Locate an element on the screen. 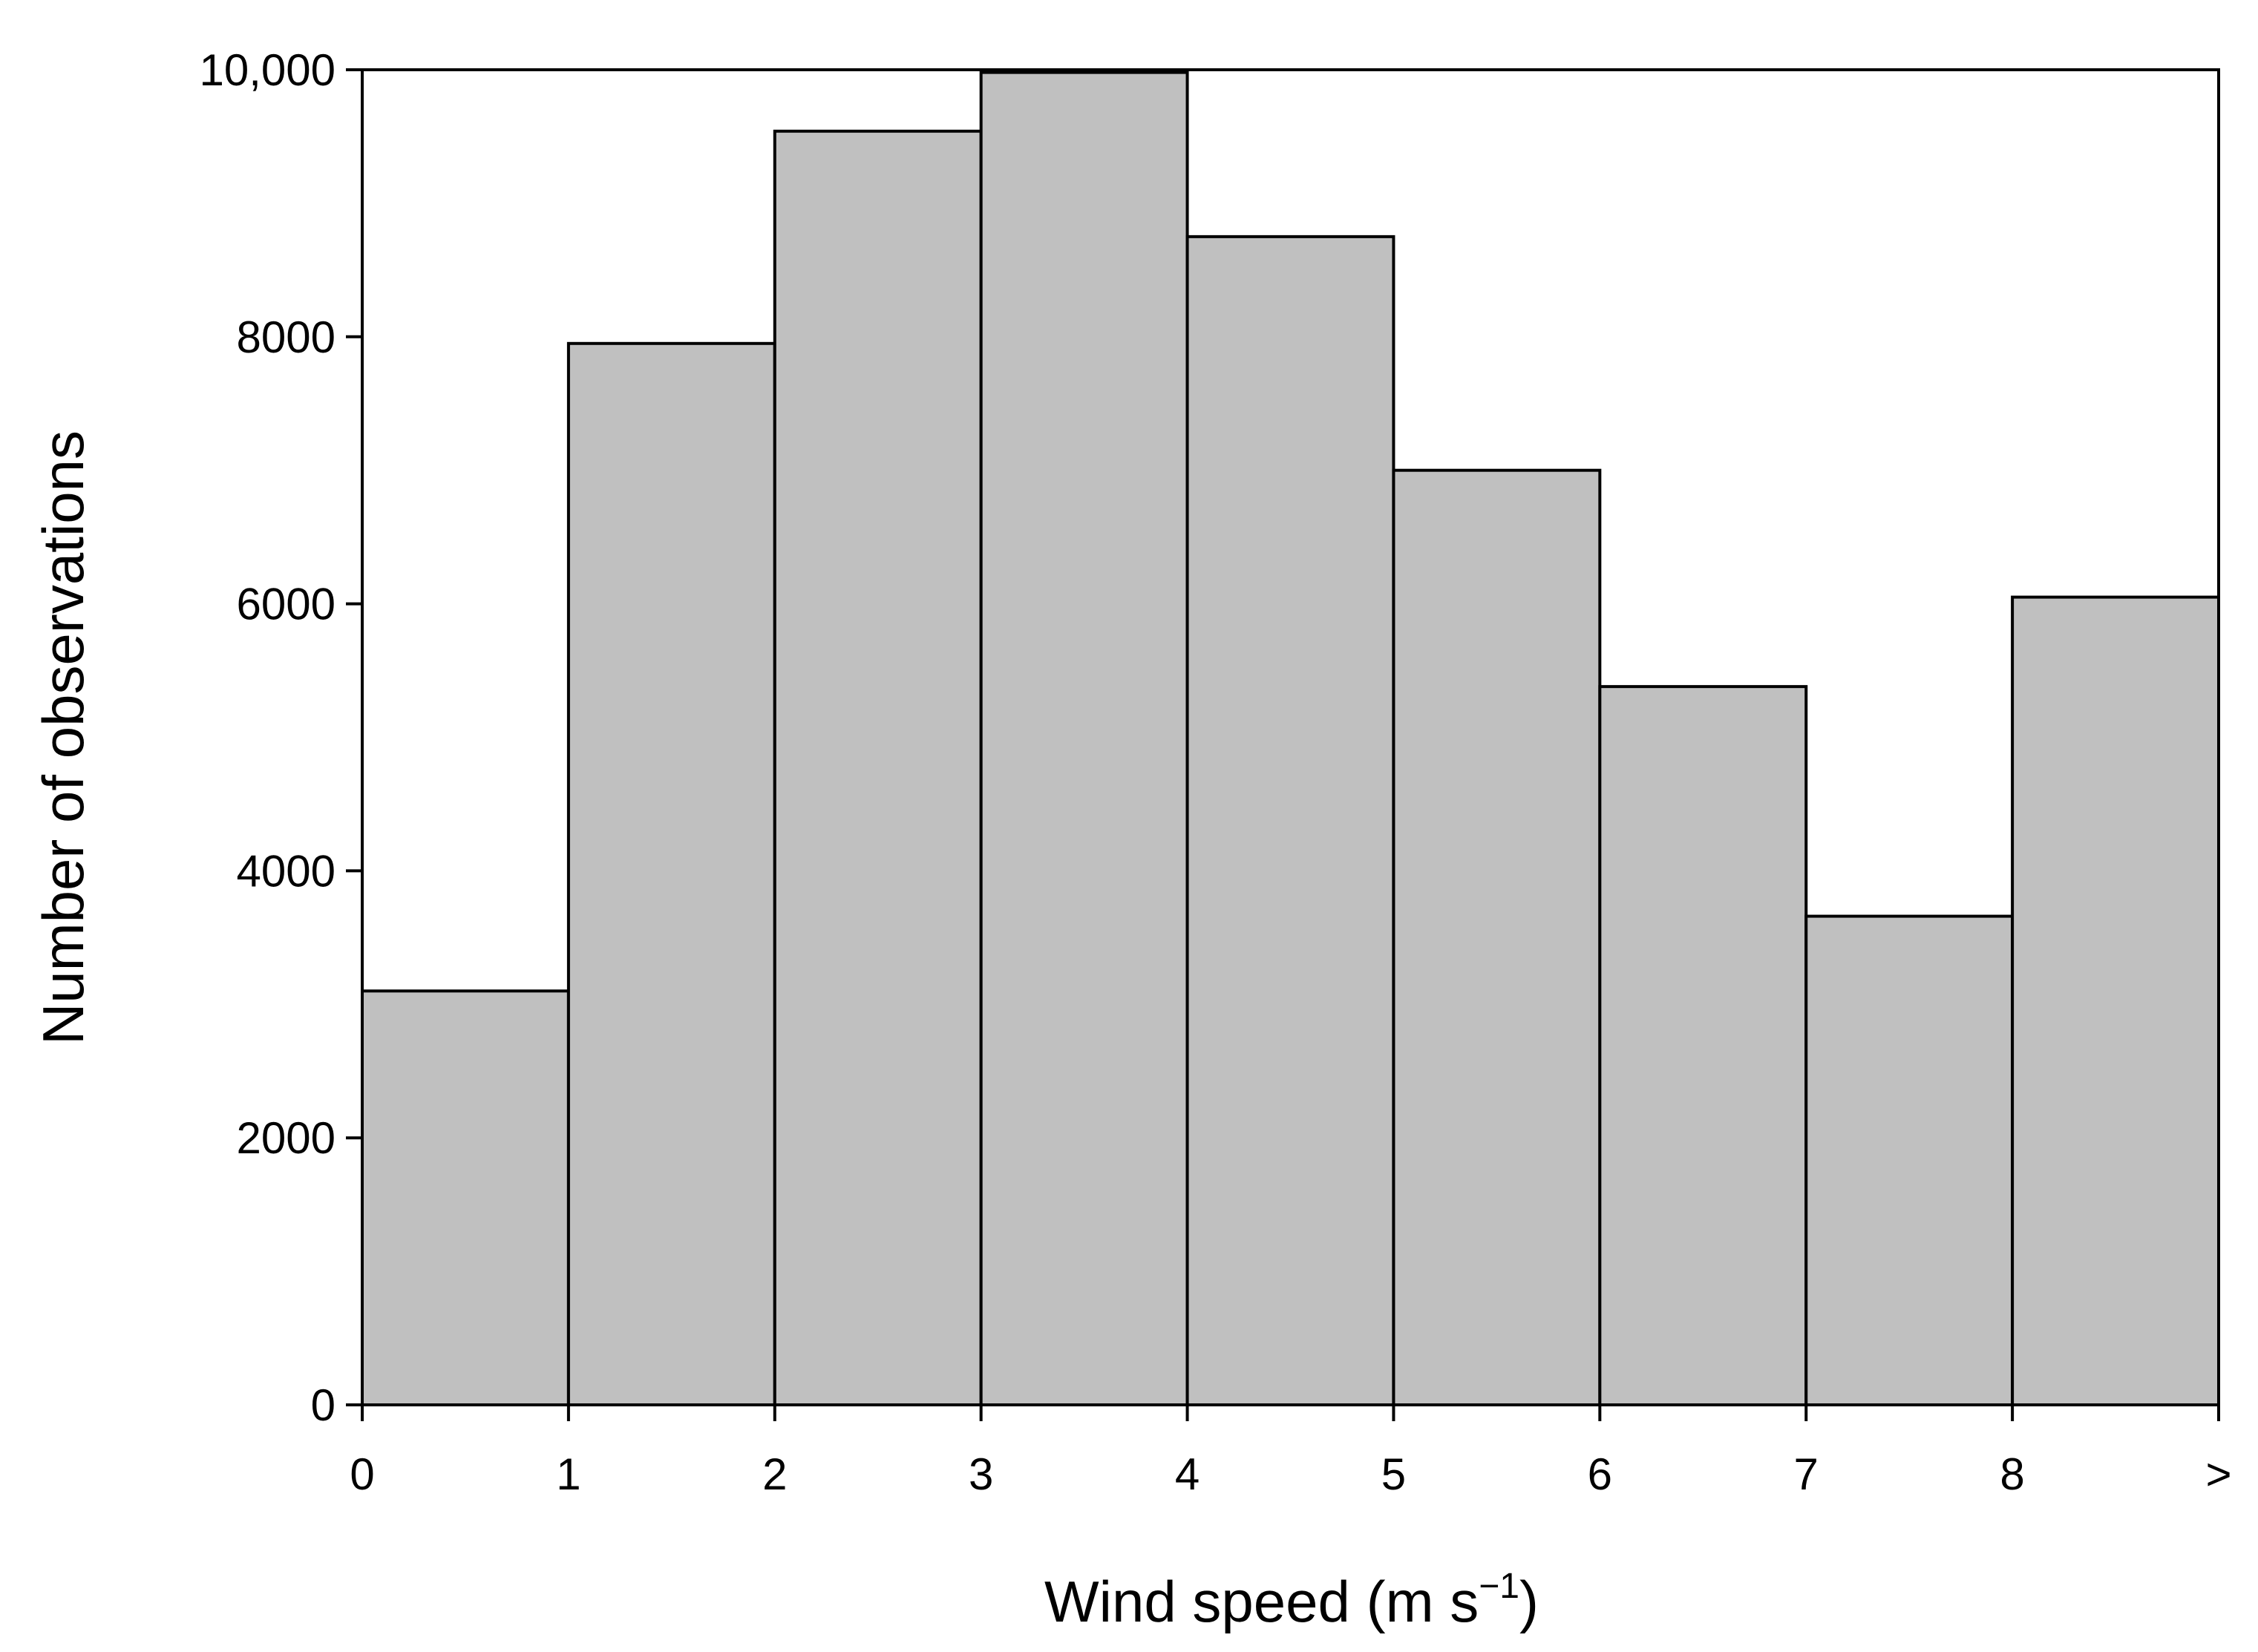  x-tick-label: 2 is located at coordinates (775, 1474).